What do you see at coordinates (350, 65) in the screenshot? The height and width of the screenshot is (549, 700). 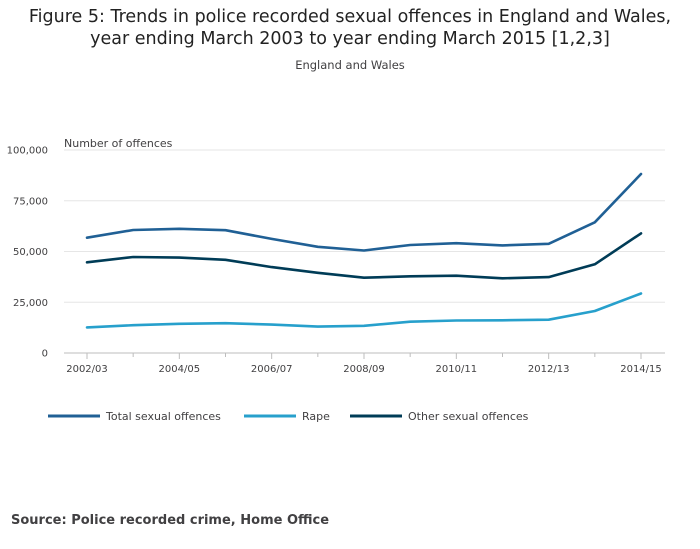 I see `chart-subtitle: England and Wales` at bounding box center [350, 65].